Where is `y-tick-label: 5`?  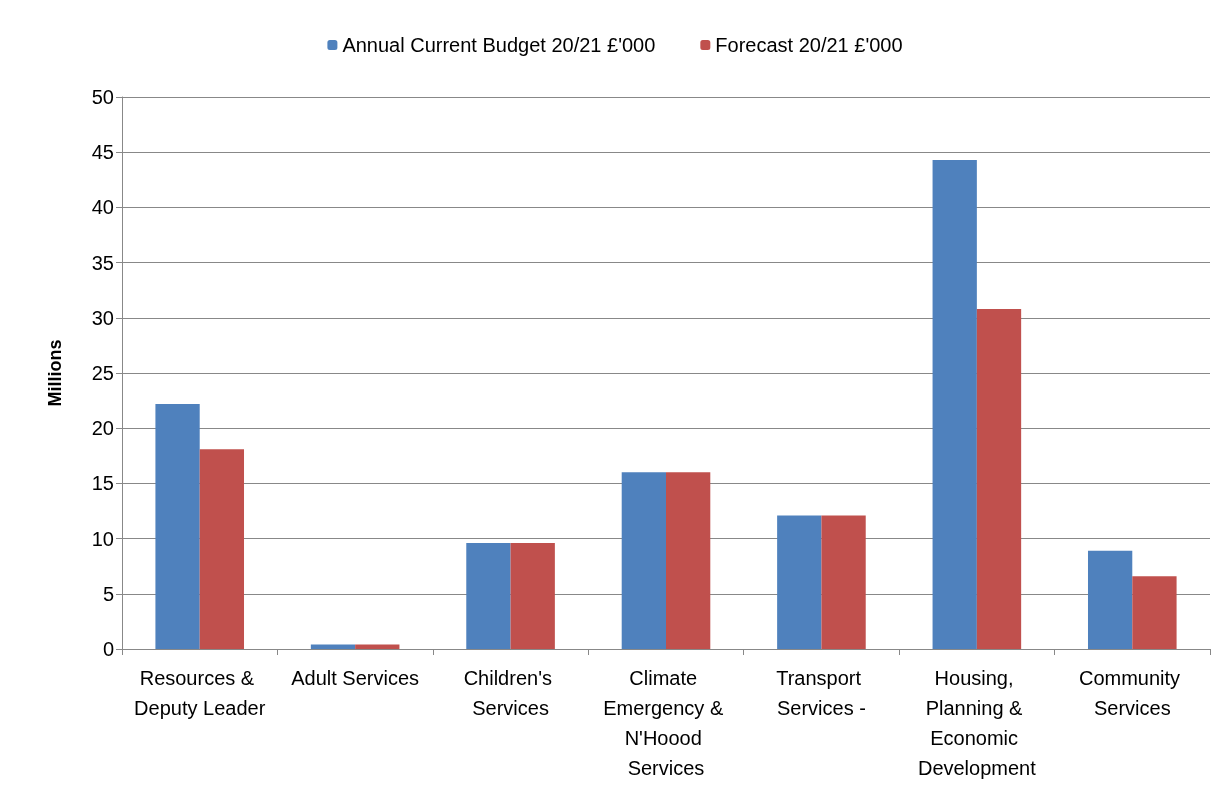 y-tick-label: 5 is located at coordinates (108, 593).